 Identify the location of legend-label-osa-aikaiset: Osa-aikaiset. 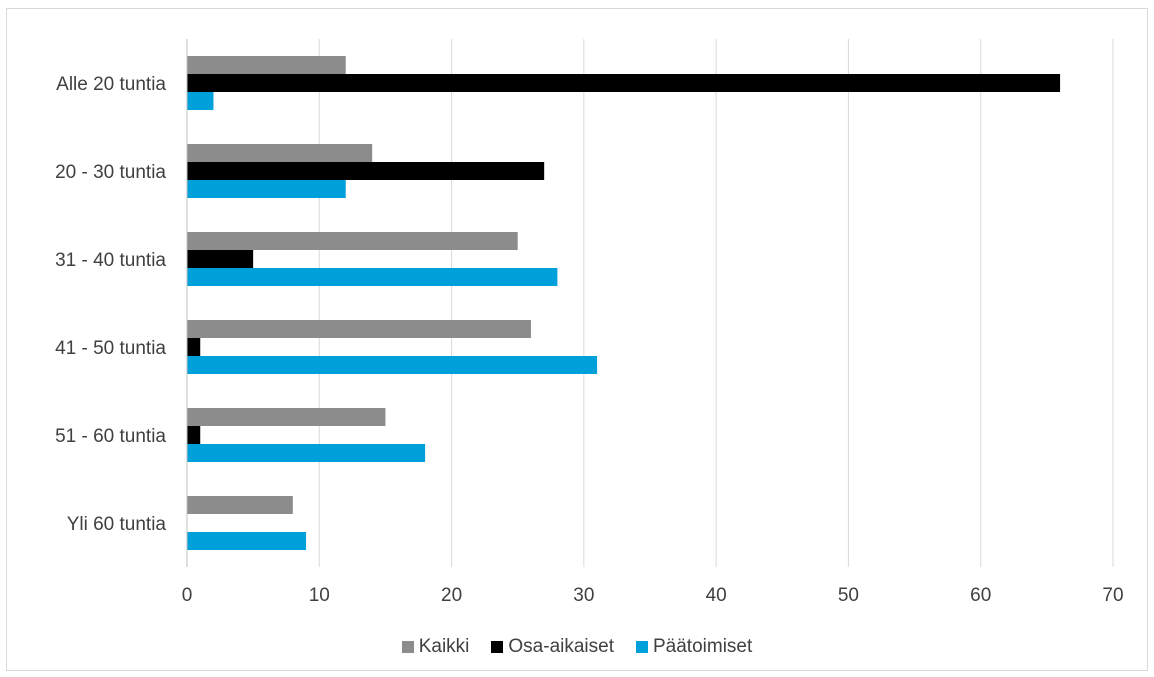
(561, 646).